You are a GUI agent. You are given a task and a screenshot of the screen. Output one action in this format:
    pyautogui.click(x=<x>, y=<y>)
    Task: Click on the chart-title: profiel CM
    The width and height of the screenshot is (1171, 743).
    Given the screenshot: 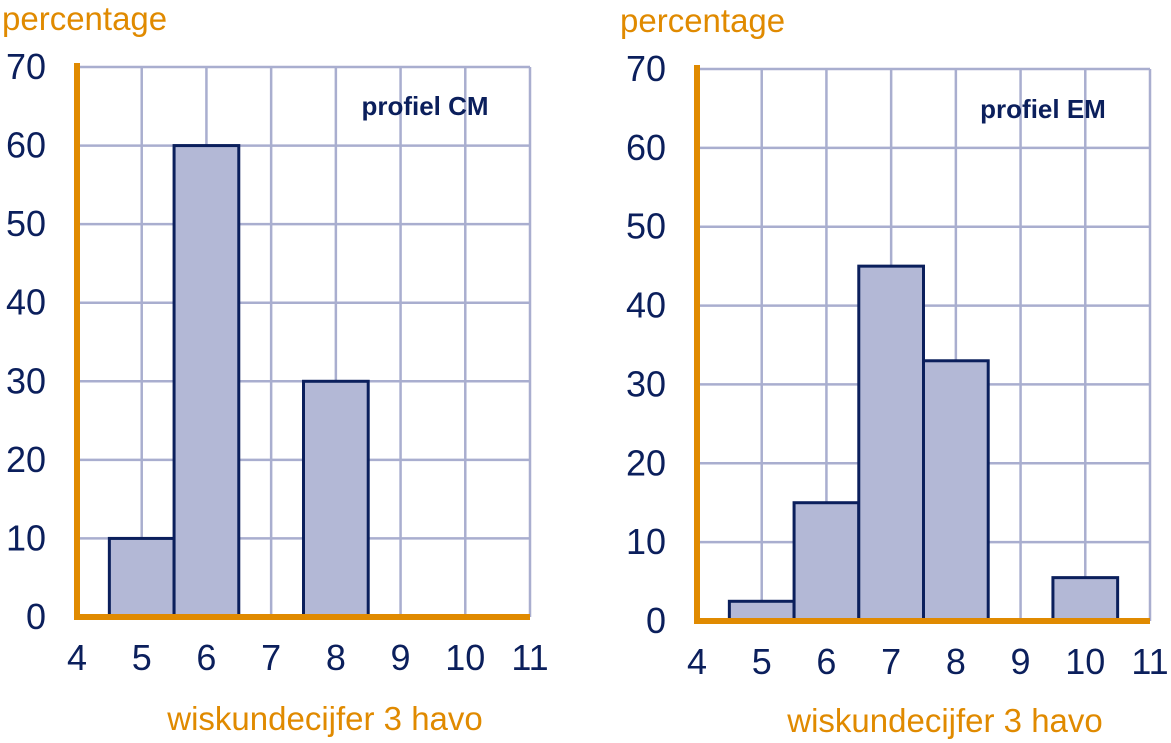 What is the action you would take?
    pyautogui.click(x=424, y=106)
    